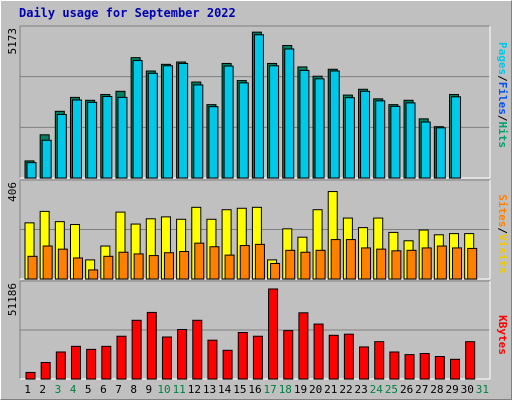  Describe the element at coordinates (27, 389) in the screenshot. I see `x-tick-label: 1` at that location.